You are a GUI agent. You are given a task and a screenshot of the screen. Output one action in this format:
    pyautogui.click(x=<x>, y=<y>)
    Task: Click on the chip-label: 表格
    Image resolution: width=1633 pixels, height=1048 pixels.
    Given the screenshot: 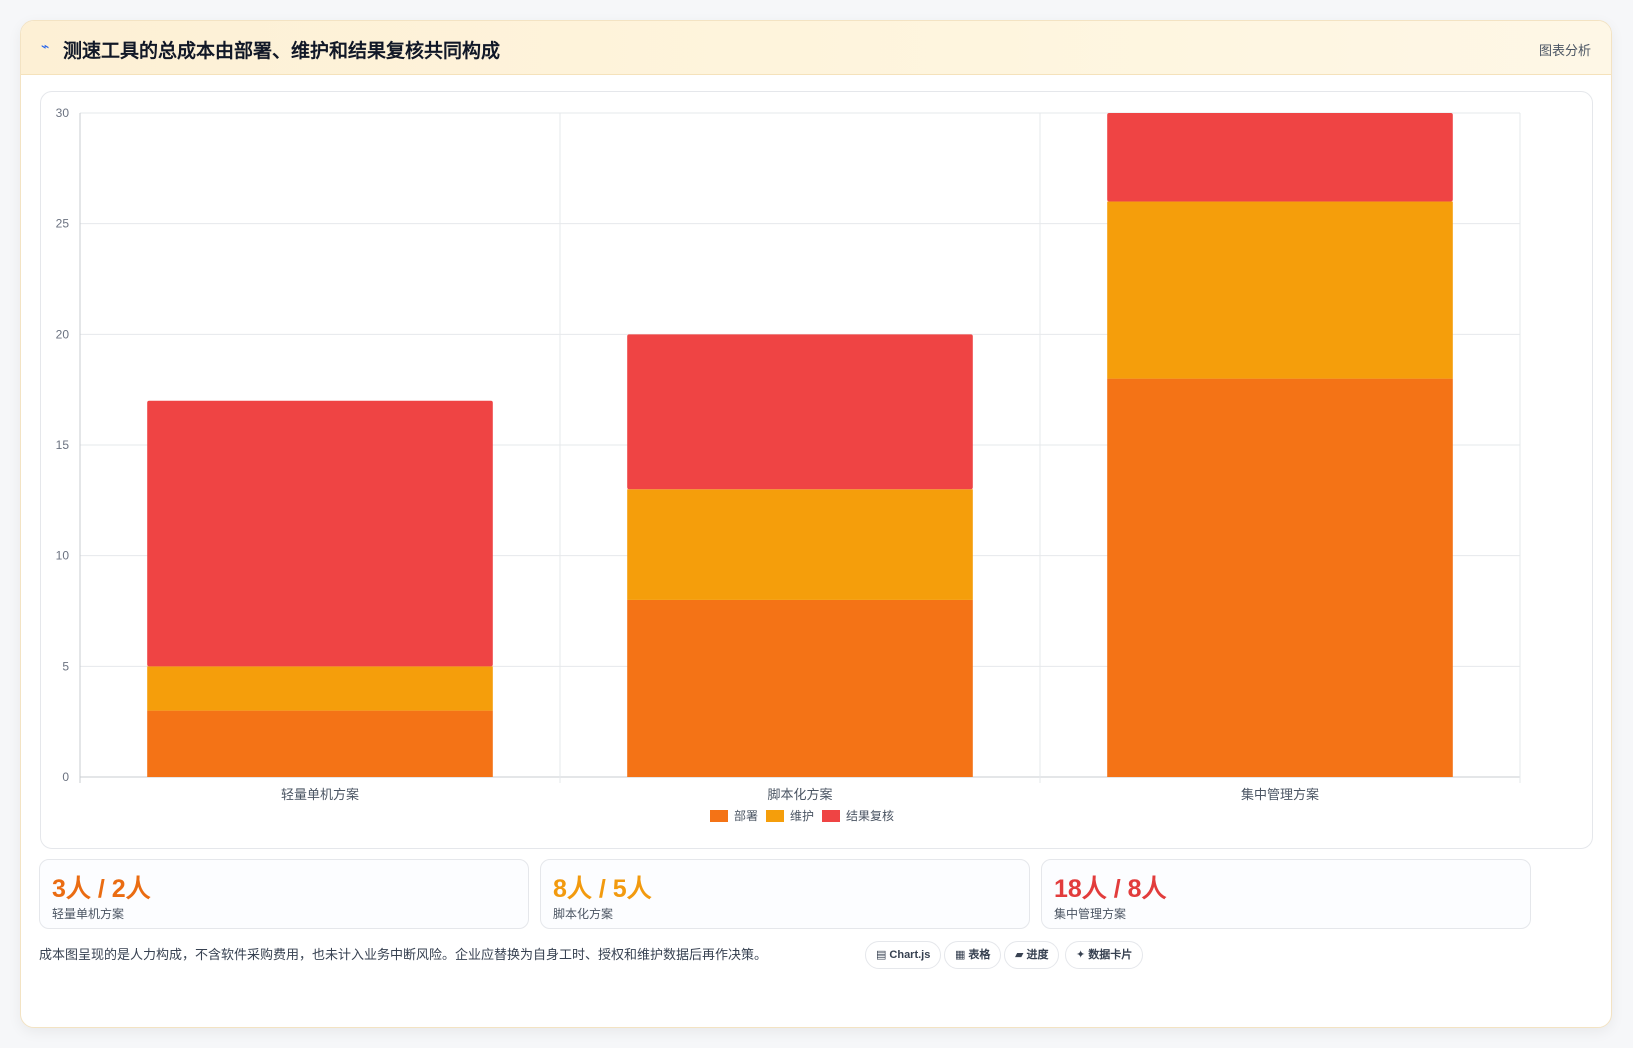 What is the action you would take?
    pyautogui.click(x=979, y=955)
    